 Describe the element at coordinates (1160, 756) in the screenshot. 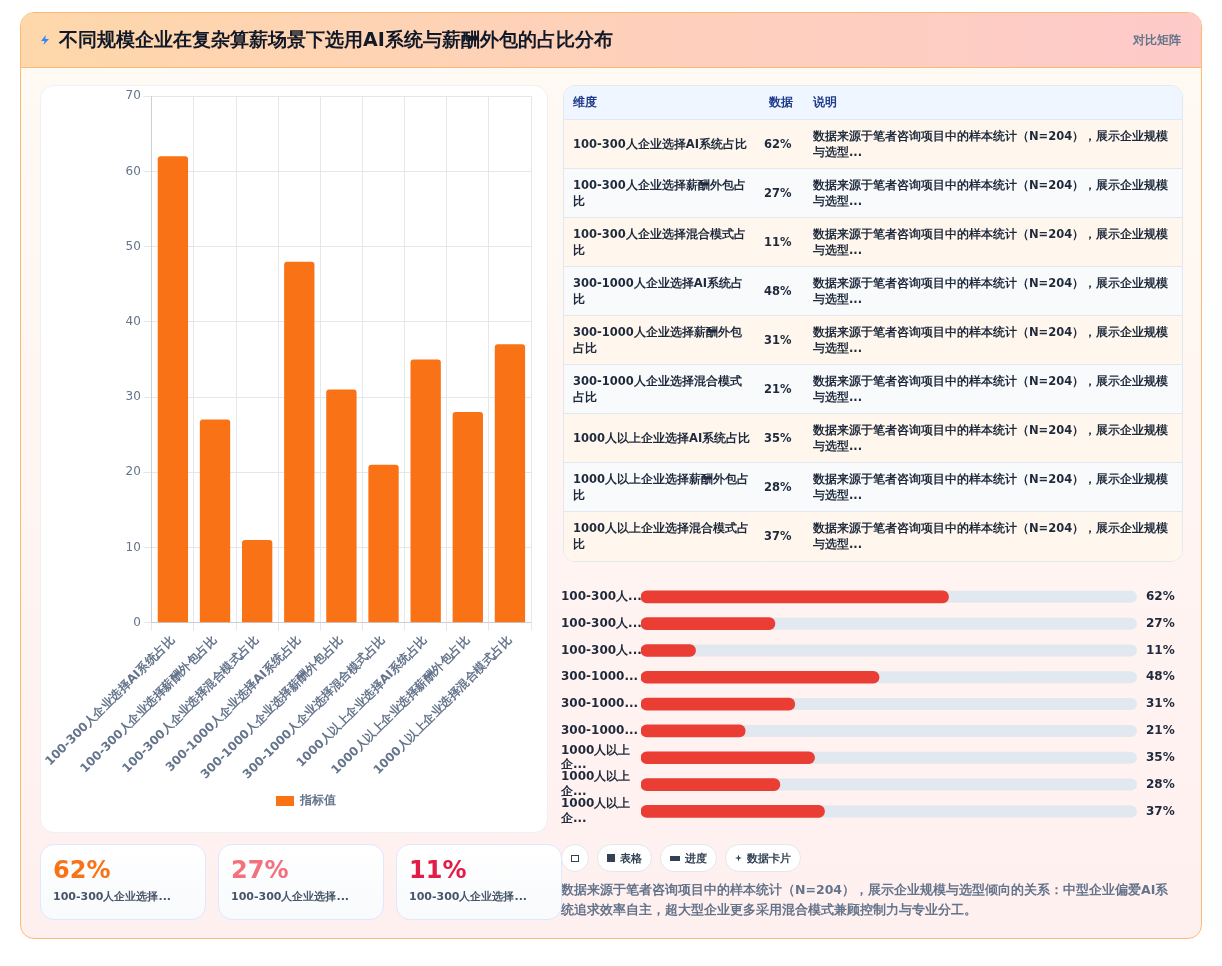

I see `data-label: 35%` at that location.